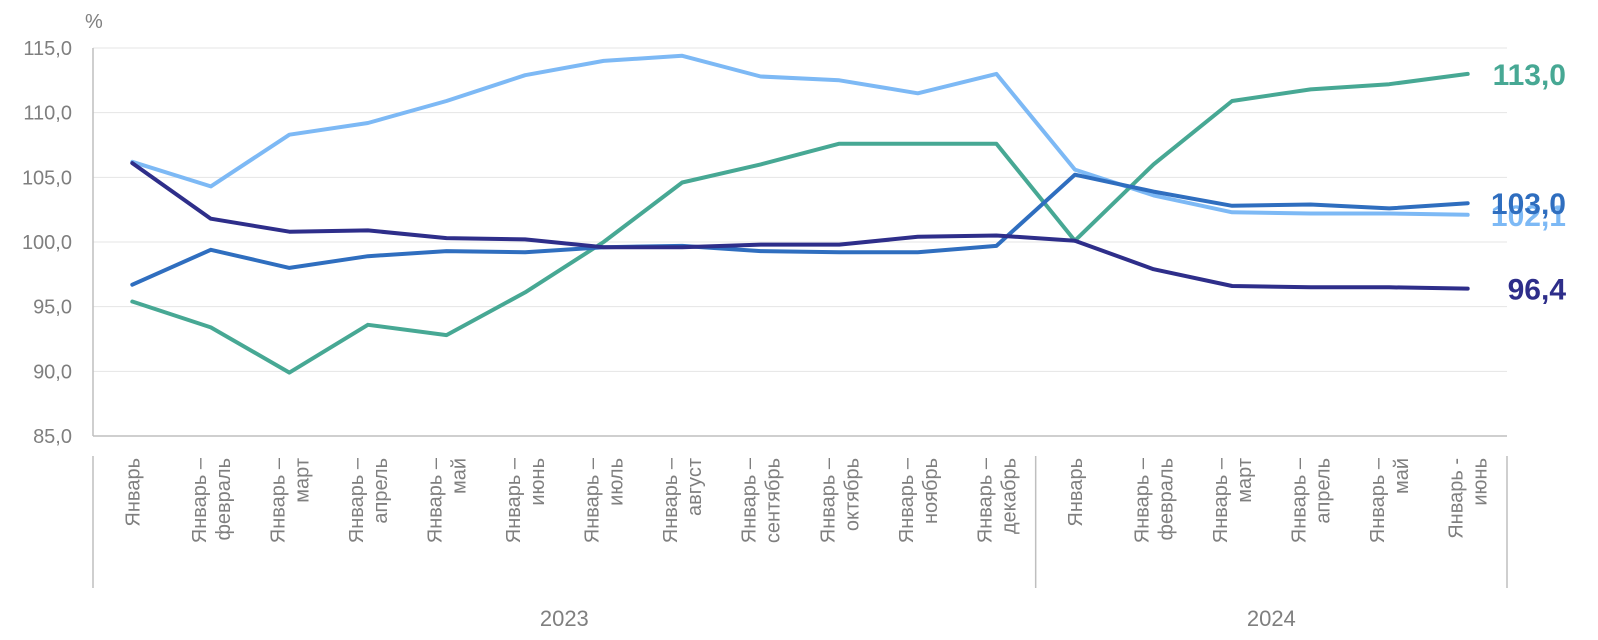 This screenshot has width=1598, height=640. What do you see at coordinates (683, 500) in the screenshot?
I see `x-tick-label: Январь – август` at bounding box center [683, 500].